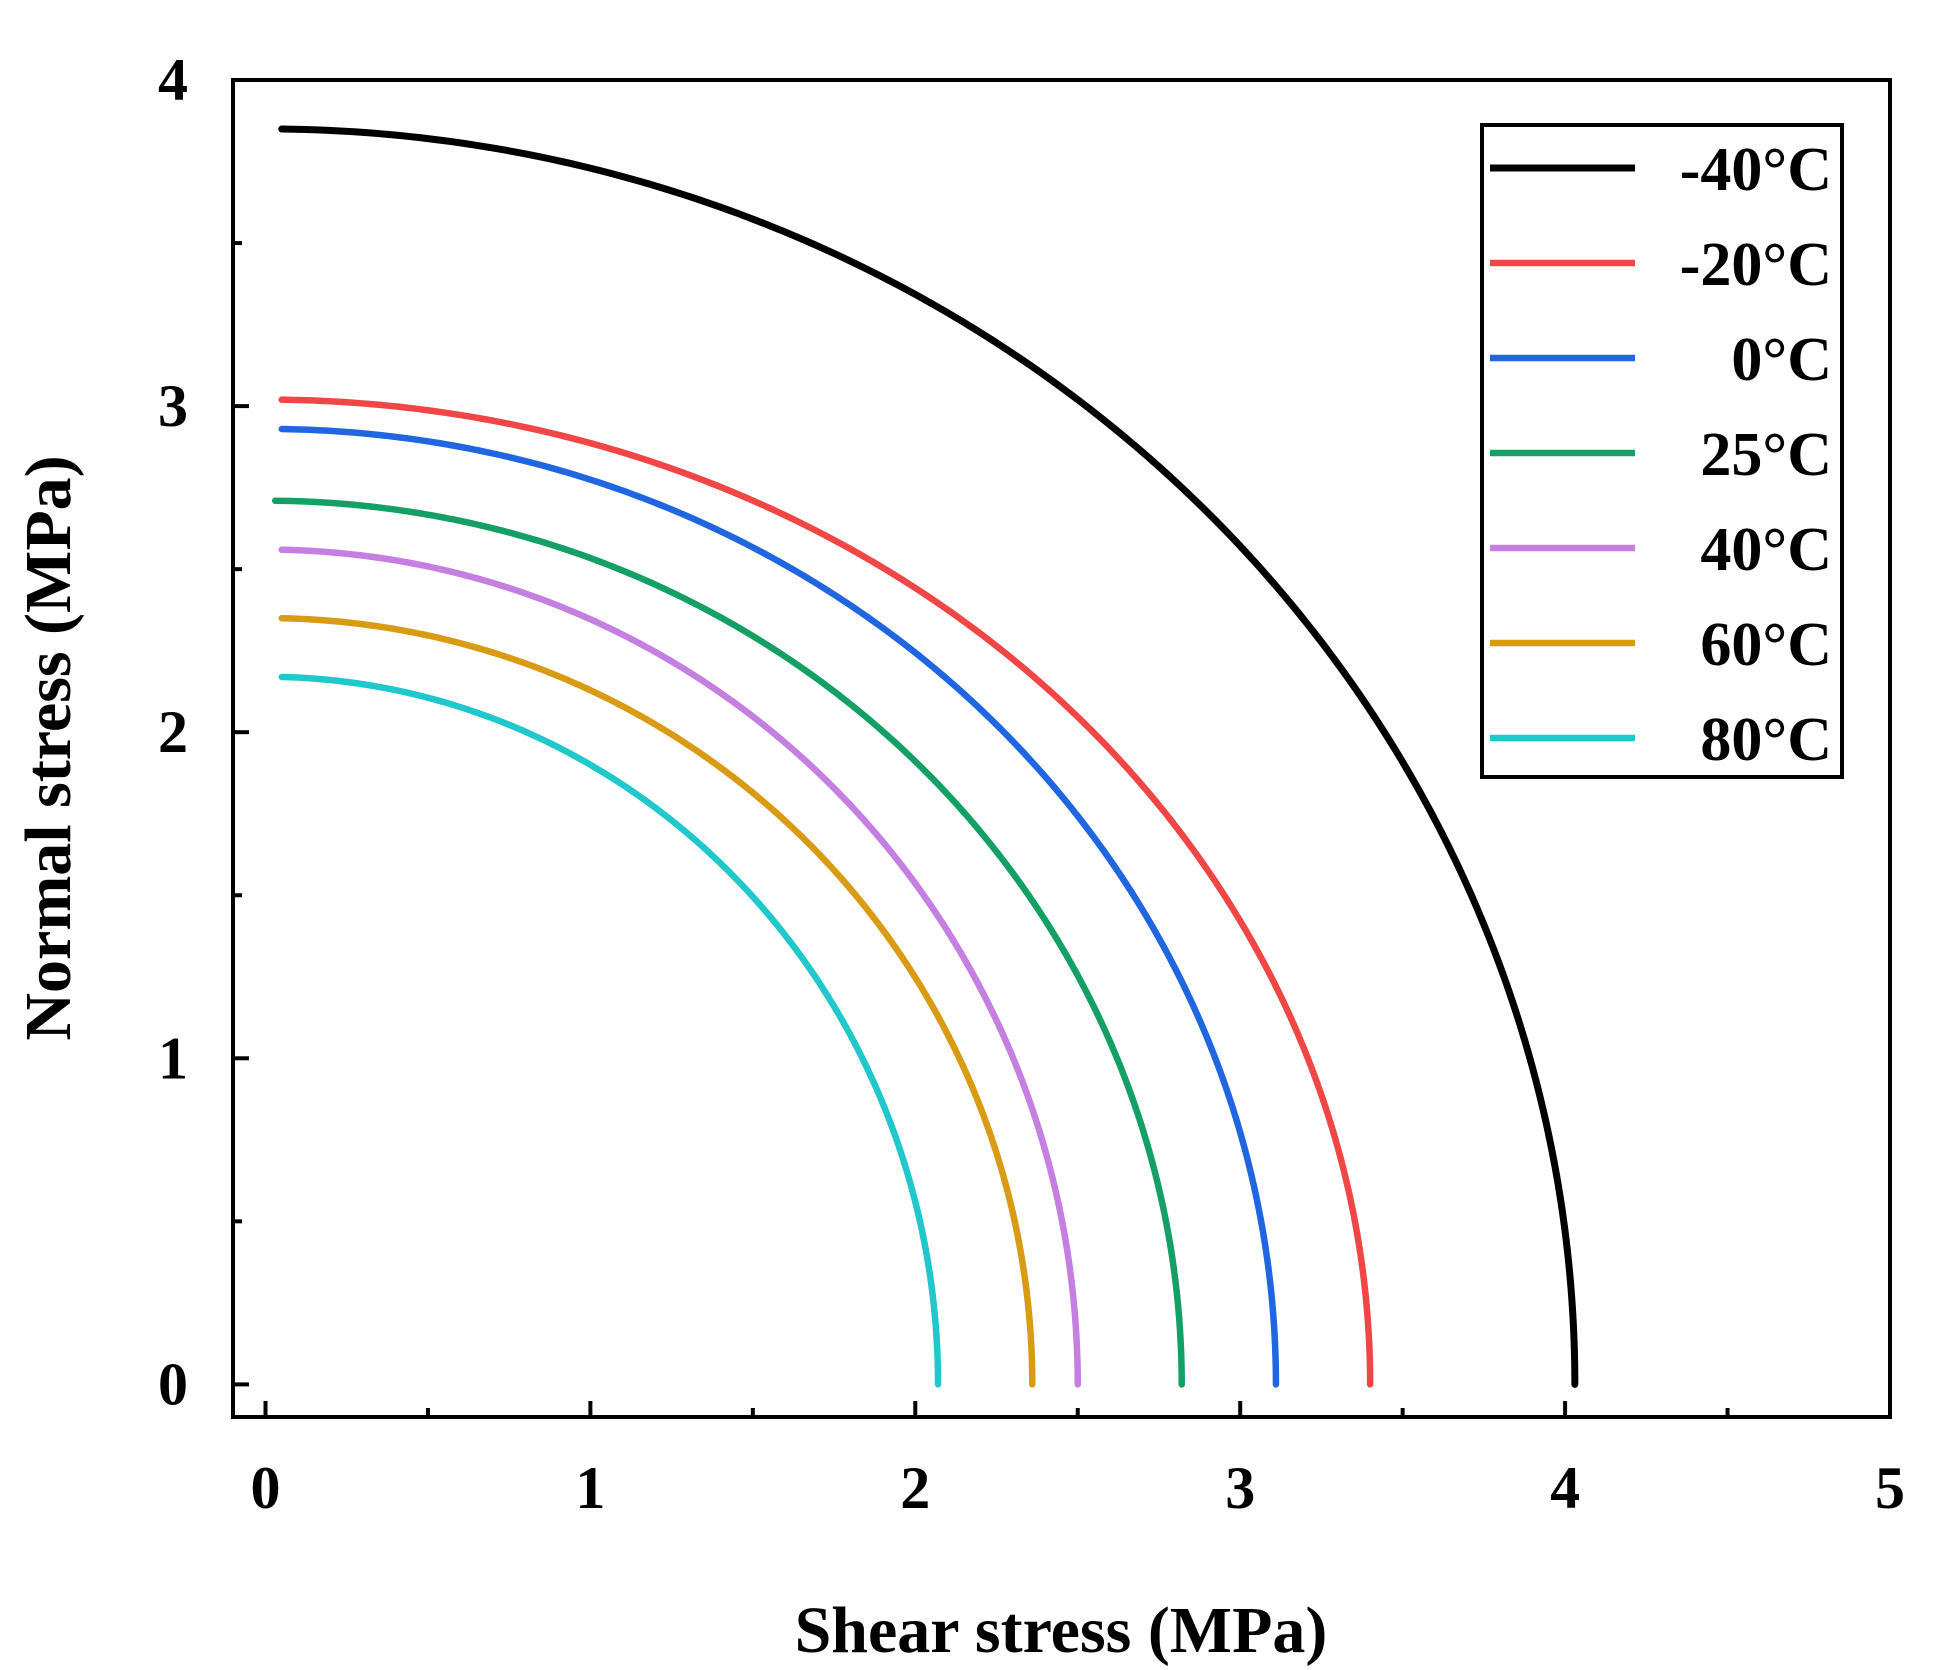 Image resolution: width=1939 pixels, height=1670 pixels. What do you see at coordinates (1781, 360) in the screenshot?
I see `legend-label-3: 0°C` at bounding box center [1781, 360].